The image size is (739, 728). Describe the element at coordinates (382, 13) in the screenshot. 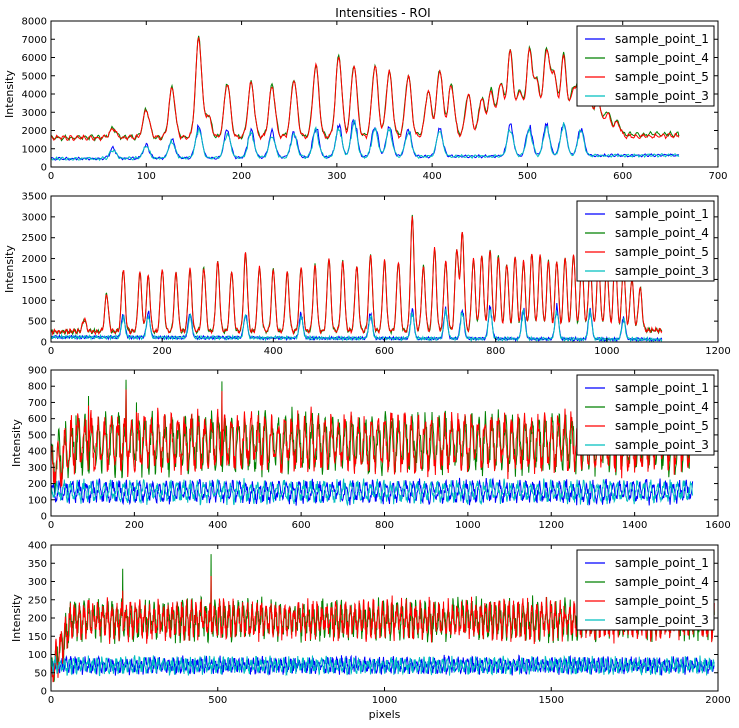

I see `figure-title: Intensities - ROI` at that location.